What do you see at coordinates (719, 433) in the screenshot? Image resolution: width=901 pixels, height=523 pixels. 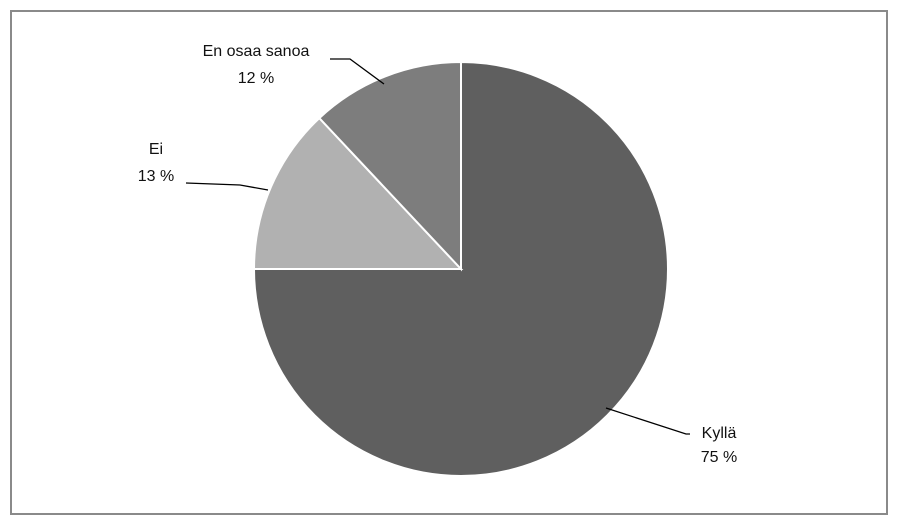 I see `slice-label-kylla: Kyllä` at bounding box center [719, 433].